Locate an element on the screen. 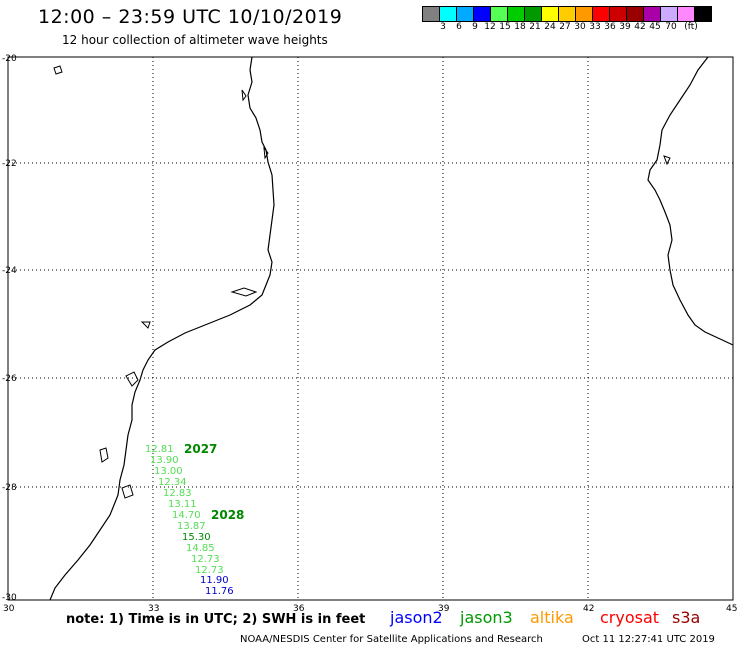  colorbar-label: 30 is located at coordinates (580, 27).